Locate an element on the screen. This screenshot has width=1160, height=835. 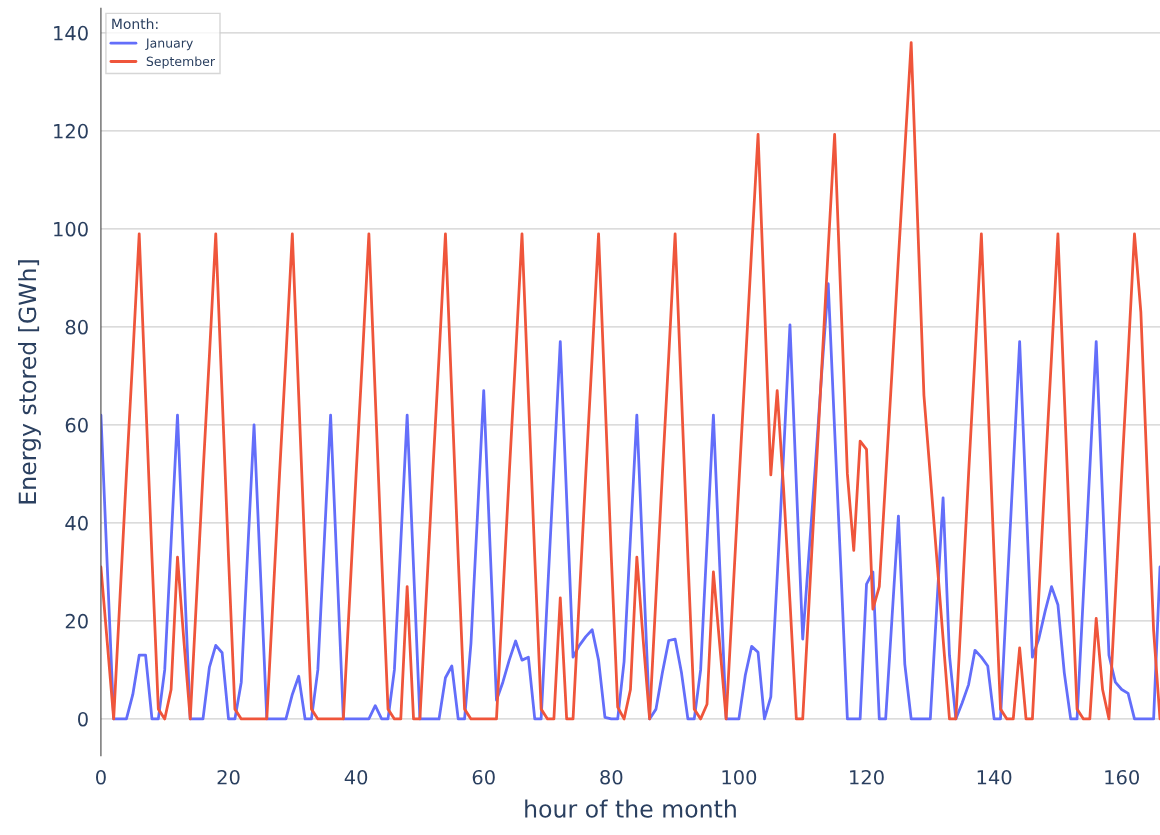
legend-title: Month: is located at coordinates (135, 24).